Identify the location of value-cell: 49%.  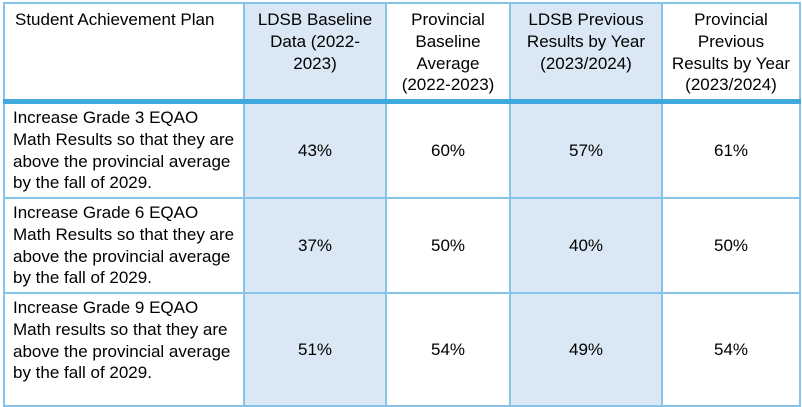
(586, 349).